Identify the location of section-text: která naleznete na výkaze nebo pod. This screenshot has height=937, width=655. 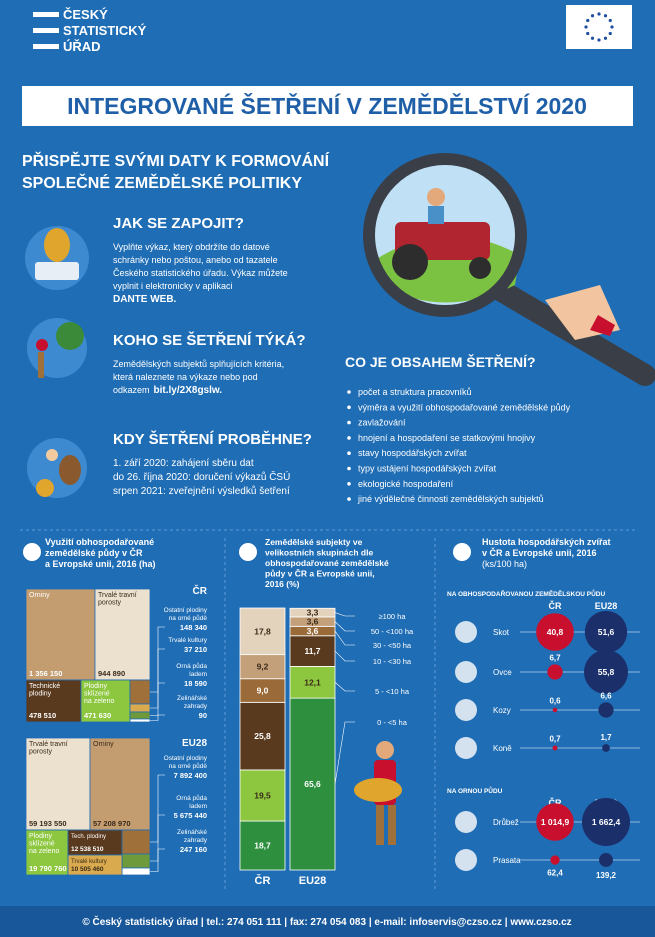
(185, 377).